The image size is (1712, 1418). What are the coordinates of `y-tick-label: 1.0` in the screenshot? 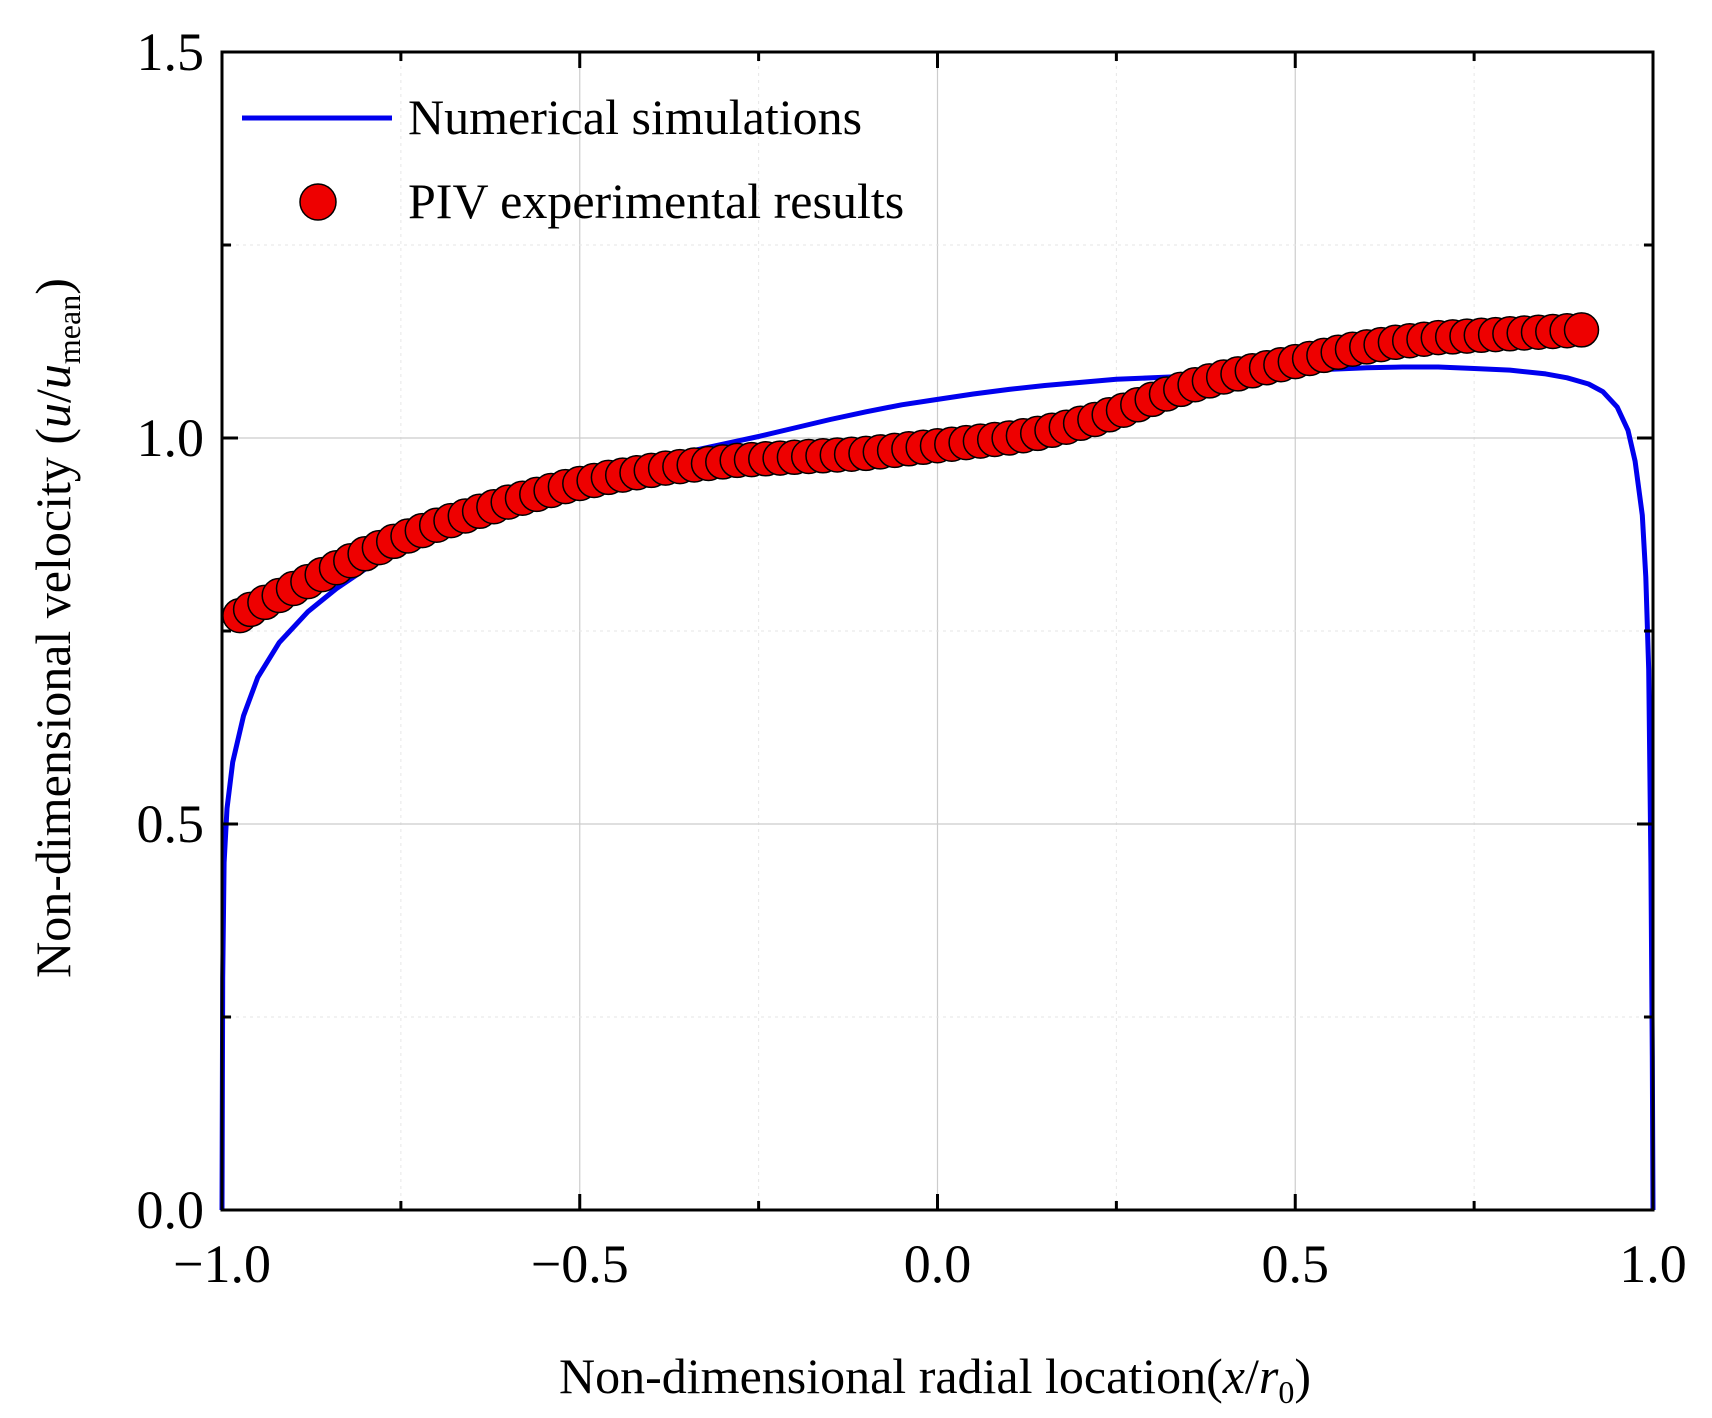 It's located at (171, 438).